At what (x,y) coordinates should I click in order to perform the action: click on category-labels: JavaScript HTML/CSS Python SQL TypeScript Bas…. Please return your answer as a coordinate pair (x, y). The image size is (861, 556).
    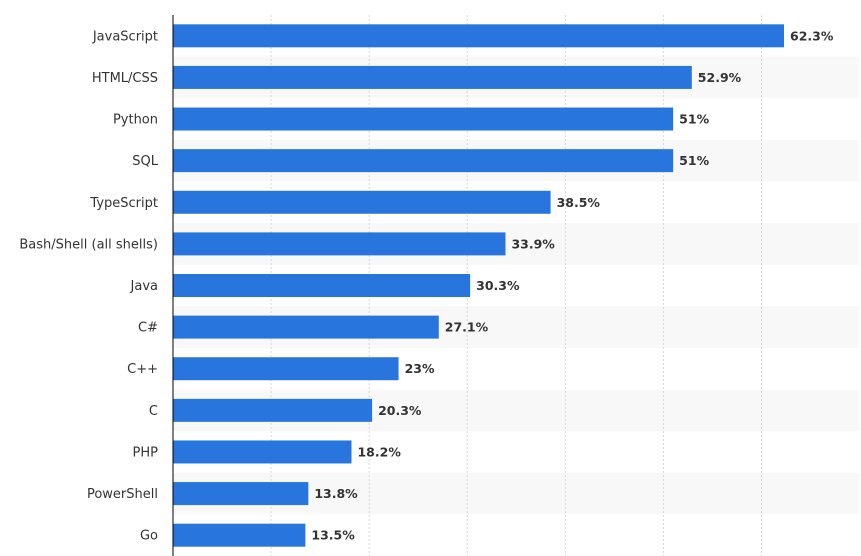
    Looking at the image, I should click on (88, 286).